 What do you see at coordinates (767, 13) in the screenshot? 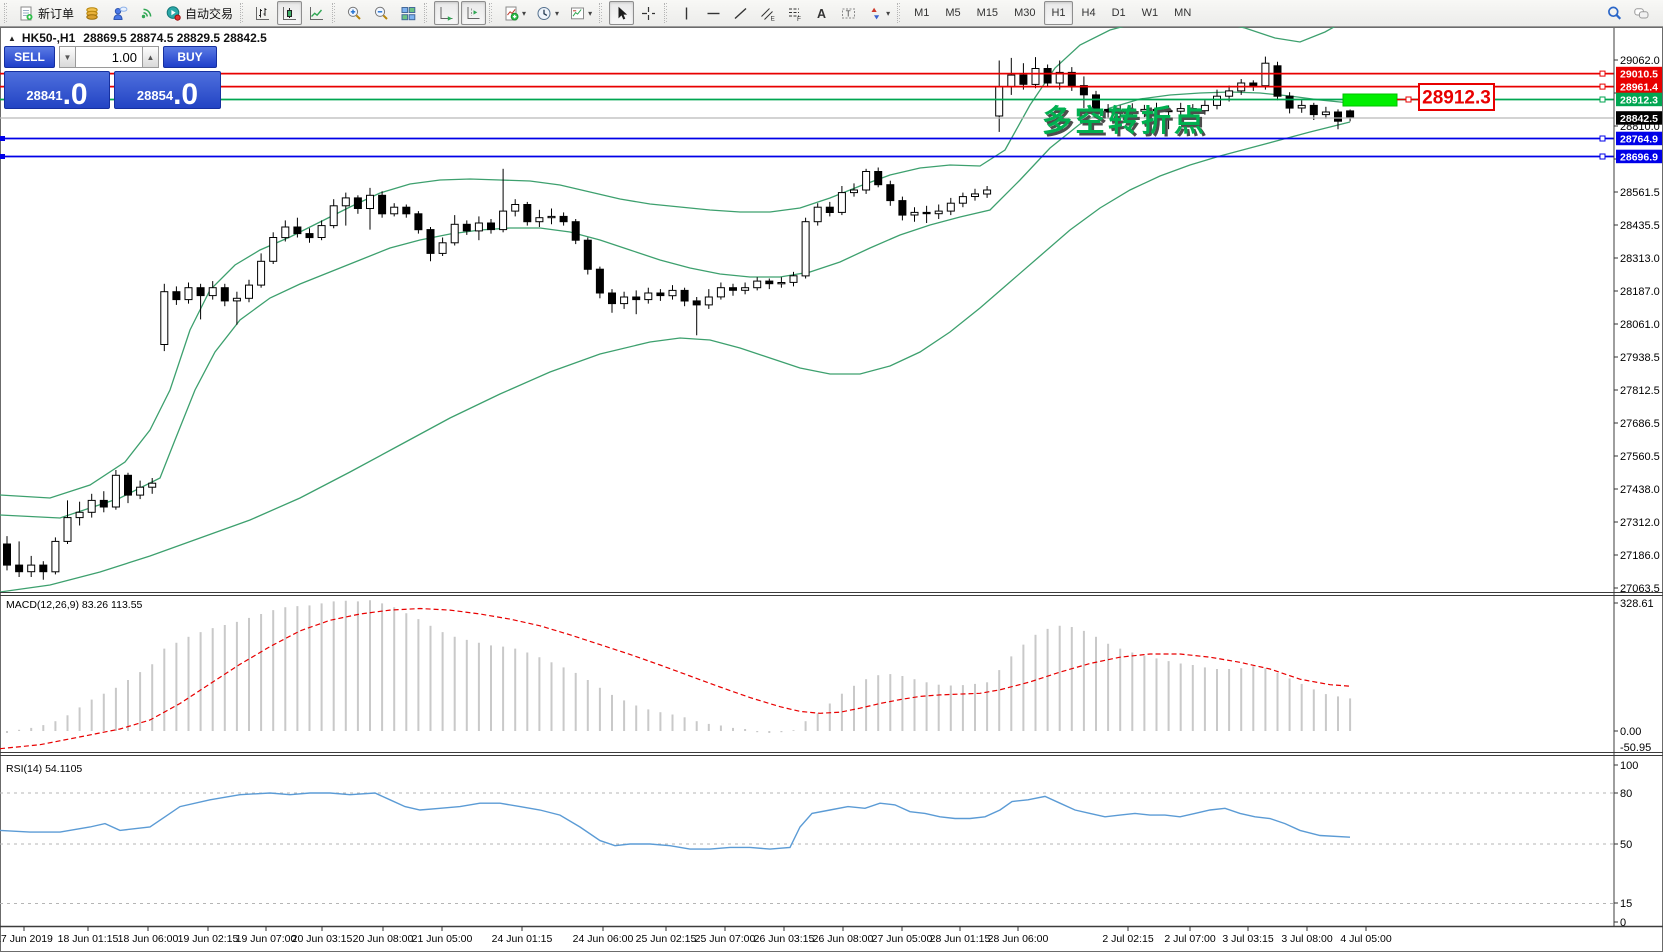
I see `equidistant-channel-button: E` at bounding box center [767, 13].